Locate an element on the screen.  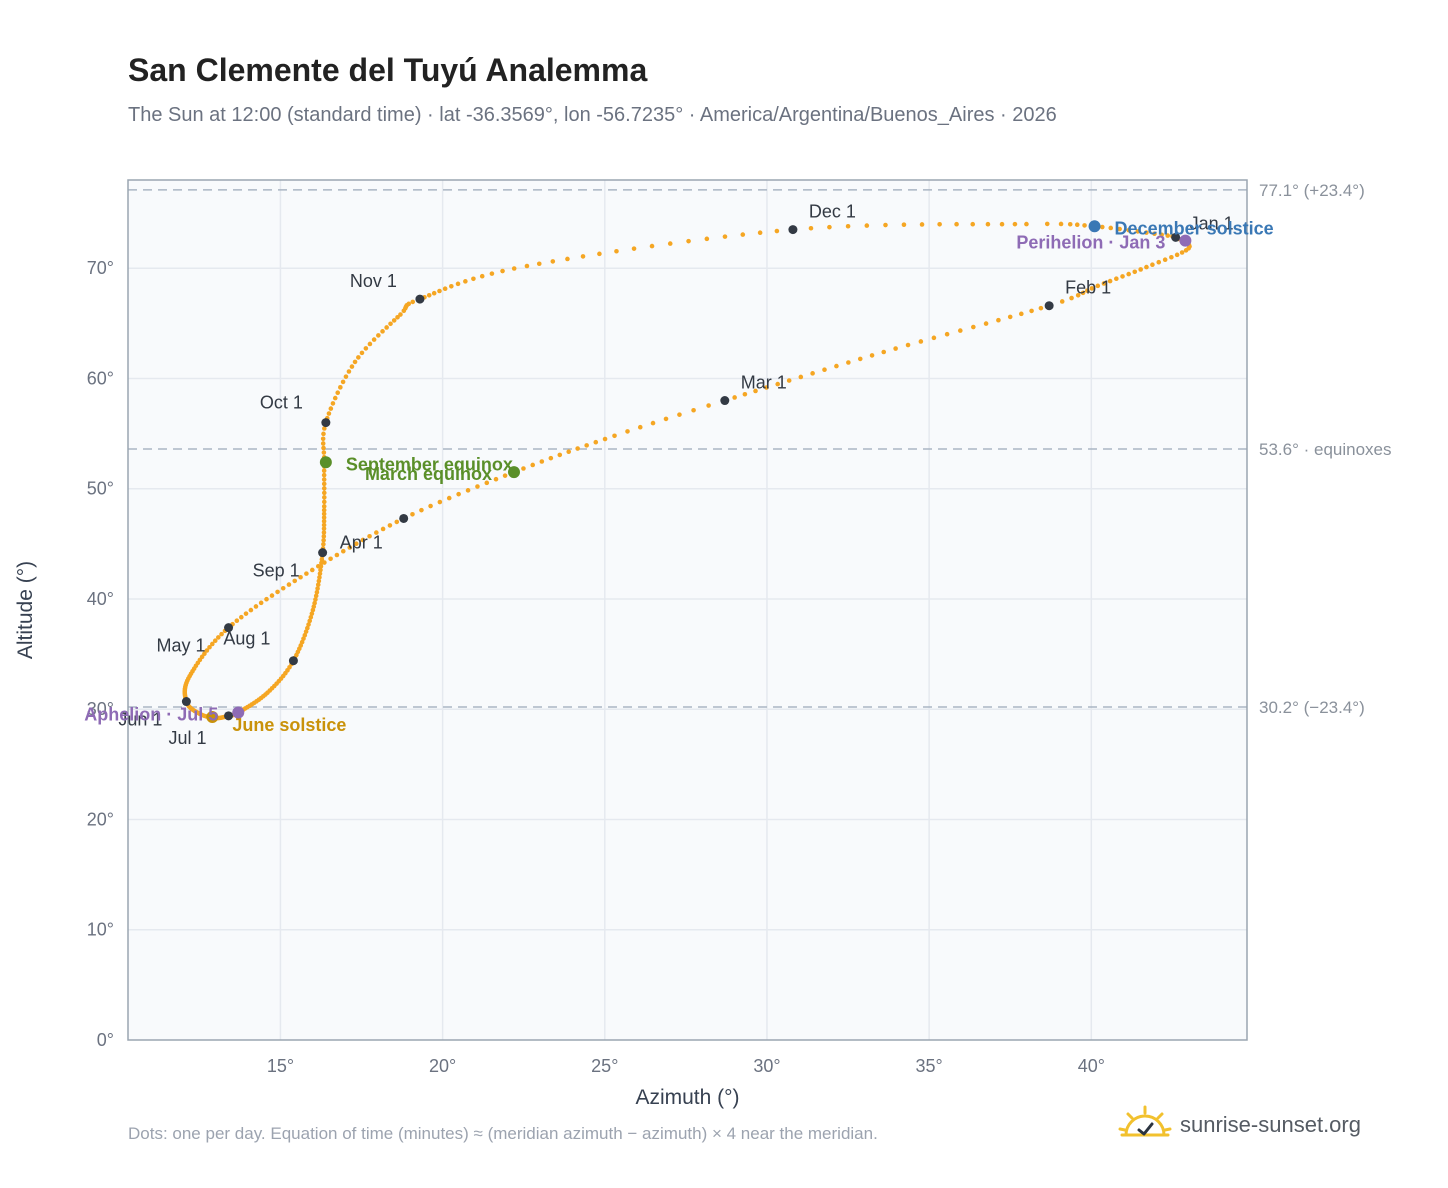
sun-check-icon is located at coordinates (1145, 1121).